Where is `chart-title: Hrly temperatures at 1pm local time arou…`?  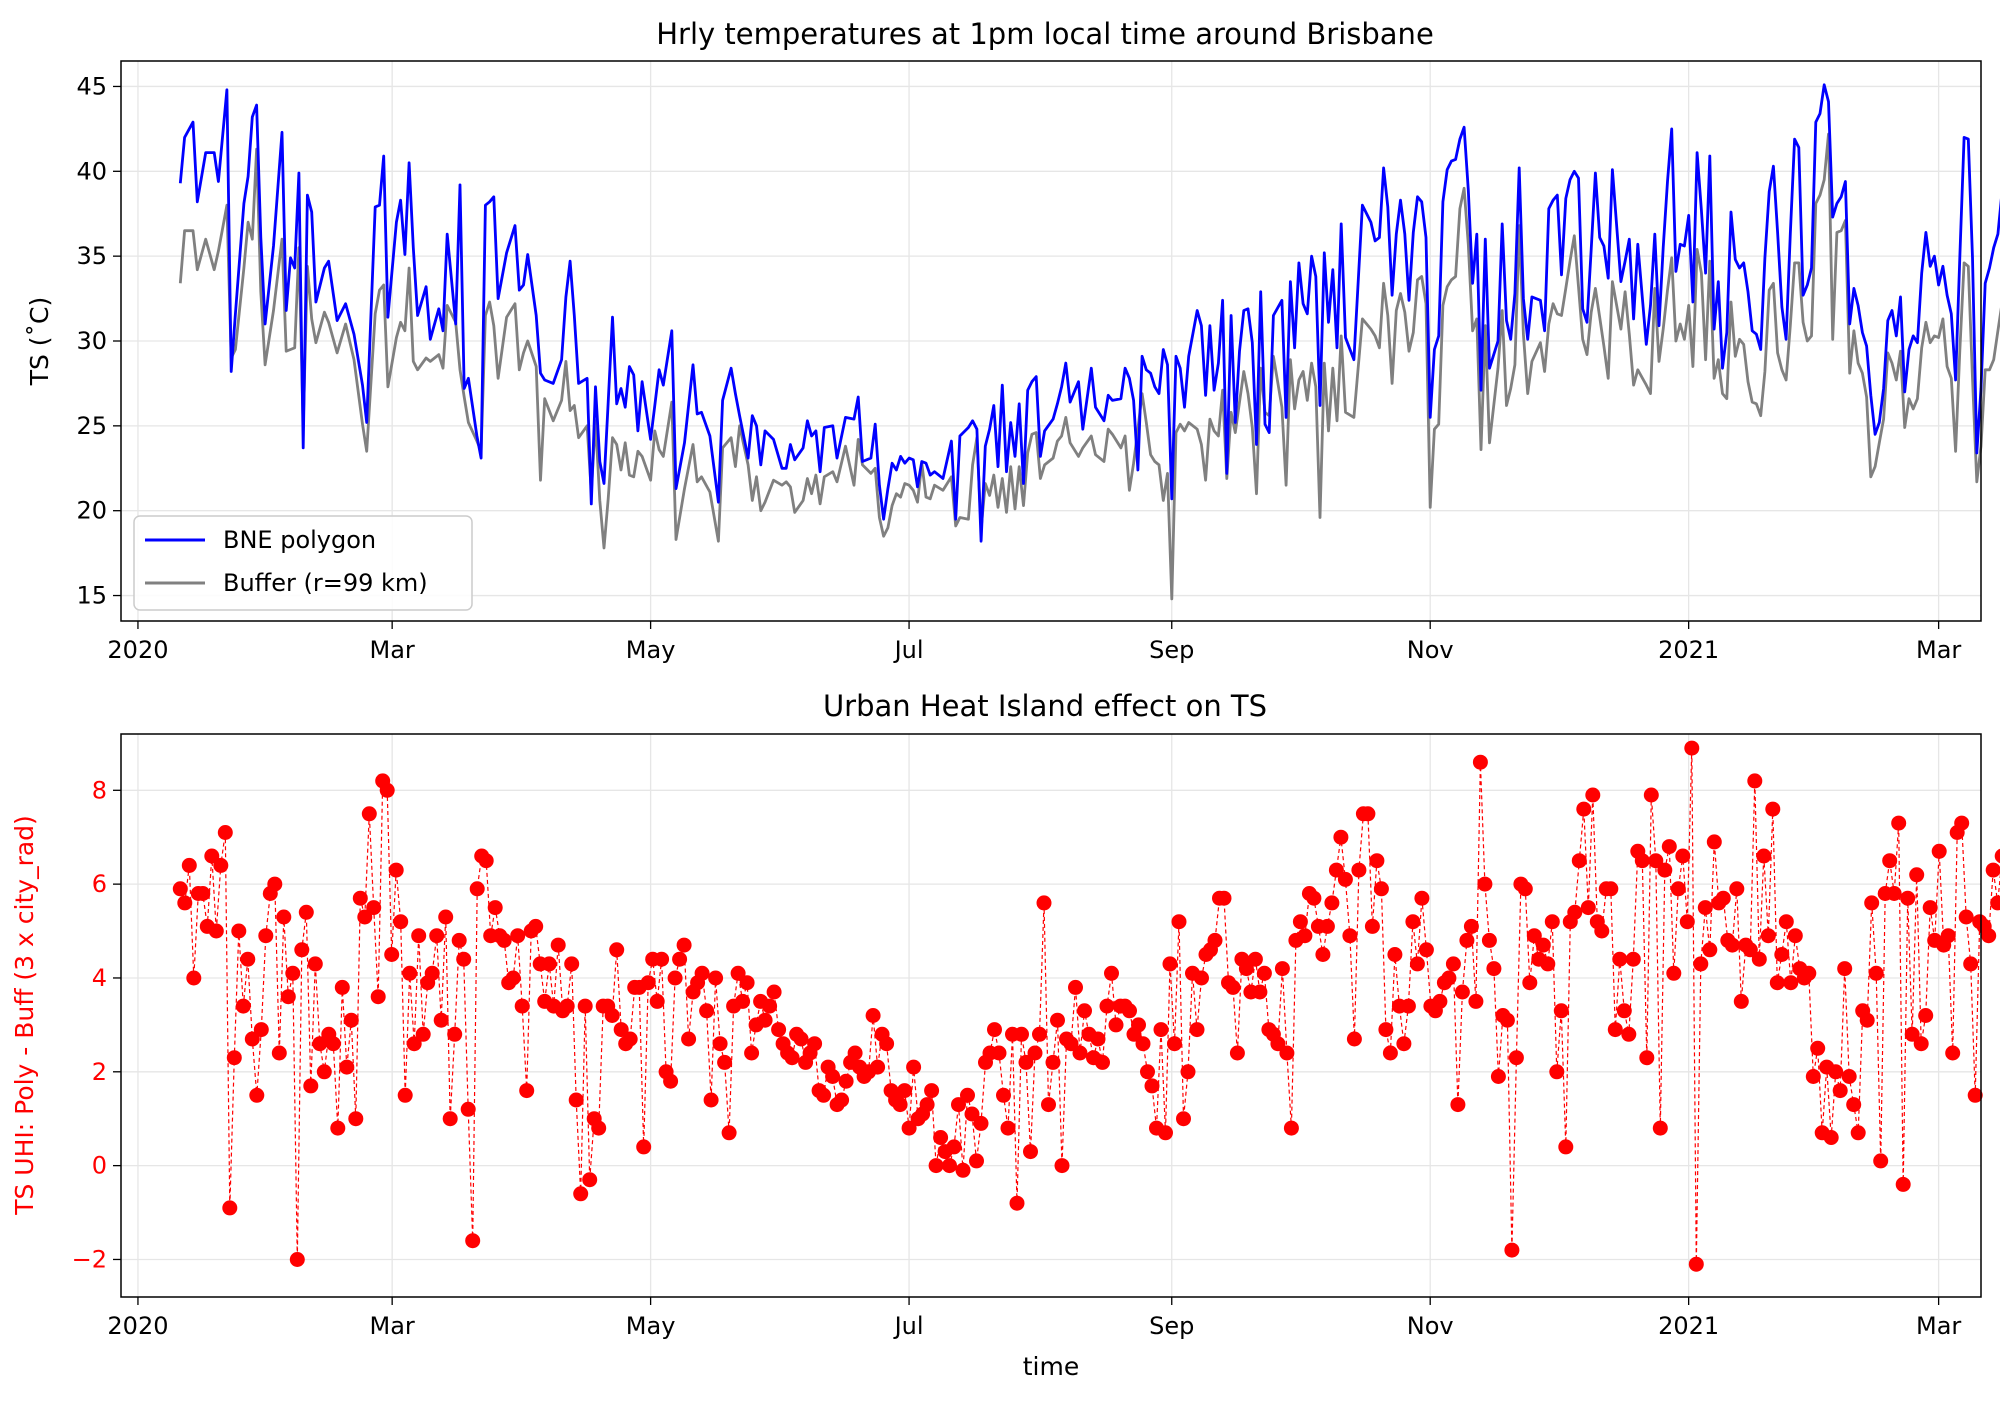
chart-title: Hrly temperatures at 1pm local time arou… is located at coordinates (1045, 34).